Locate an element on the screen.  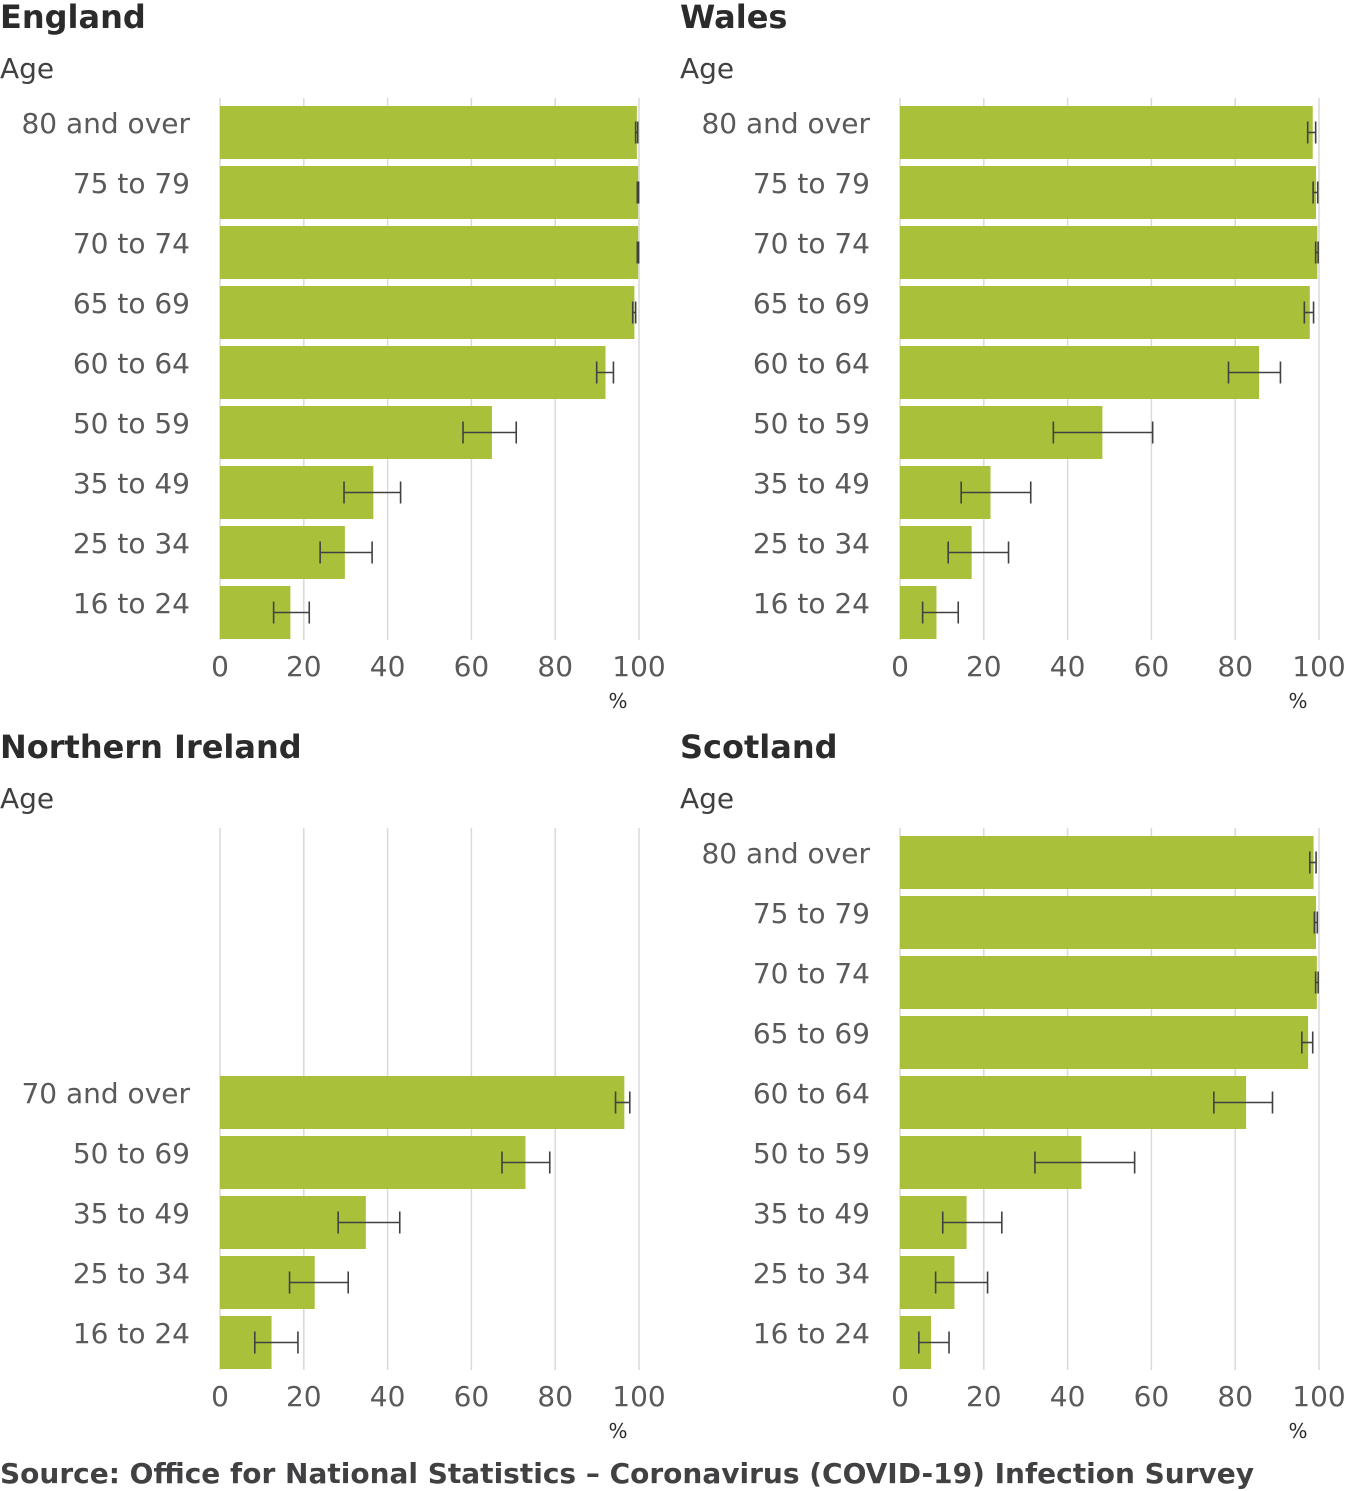
chart-title: Wales is located at coordinates (733, 18).